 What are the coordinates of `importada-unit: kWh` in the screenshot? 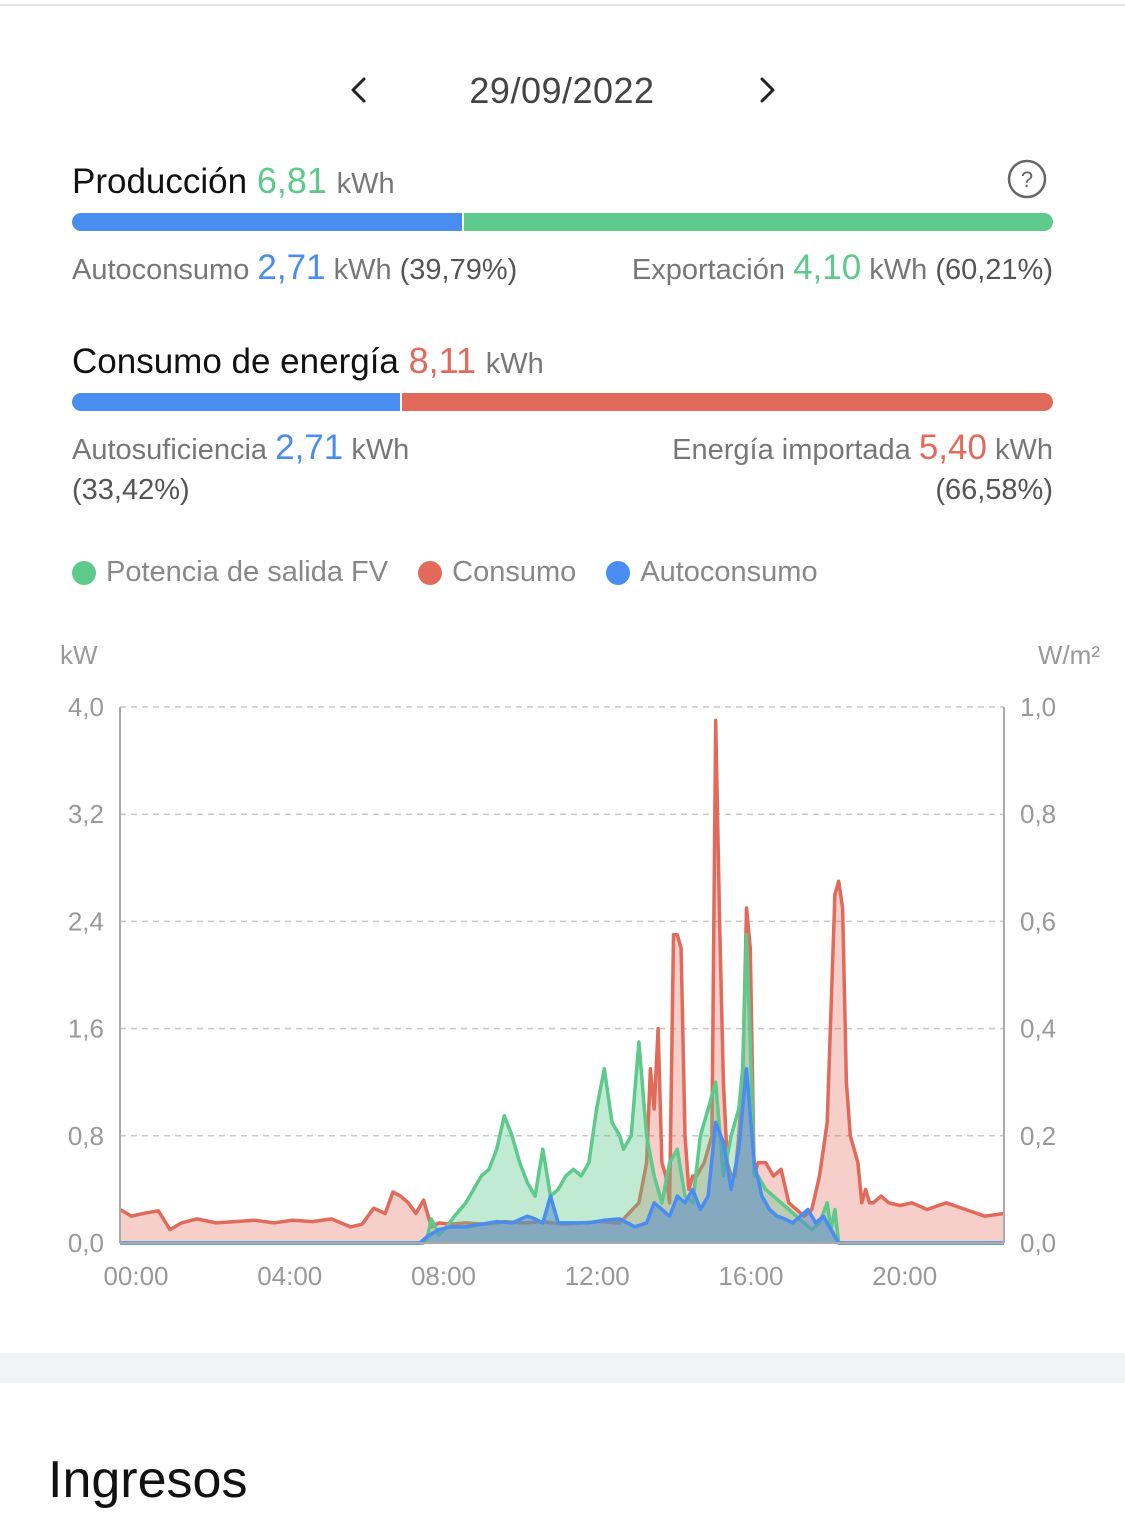 It's located at (1024, 450).